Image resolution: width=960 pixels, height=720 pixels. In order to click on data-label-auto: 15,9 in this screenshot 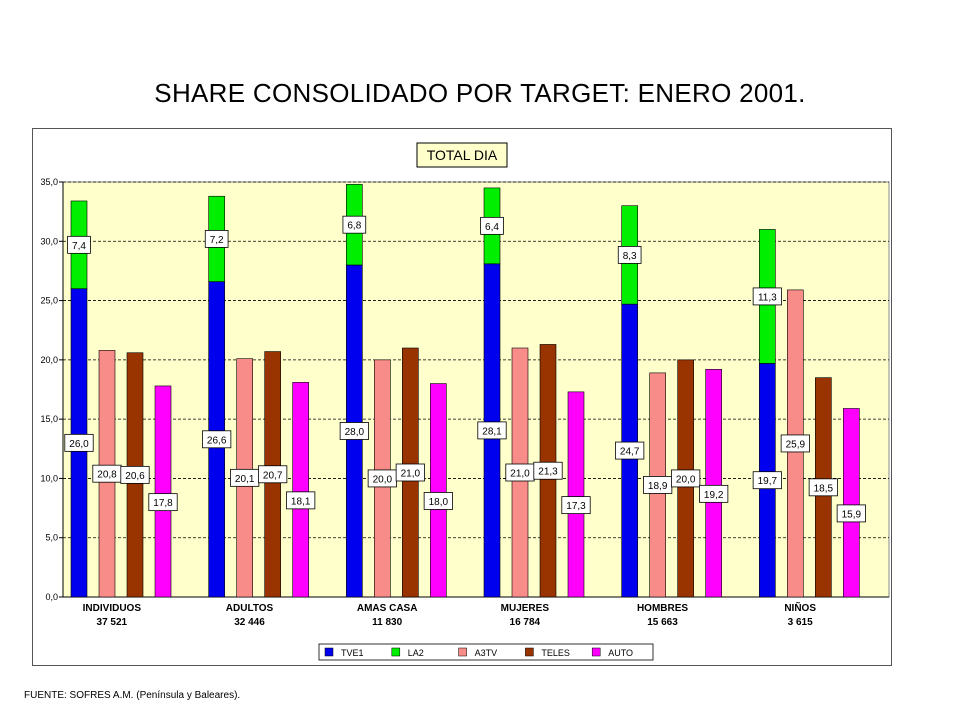, I will do `click(852, 514)`.